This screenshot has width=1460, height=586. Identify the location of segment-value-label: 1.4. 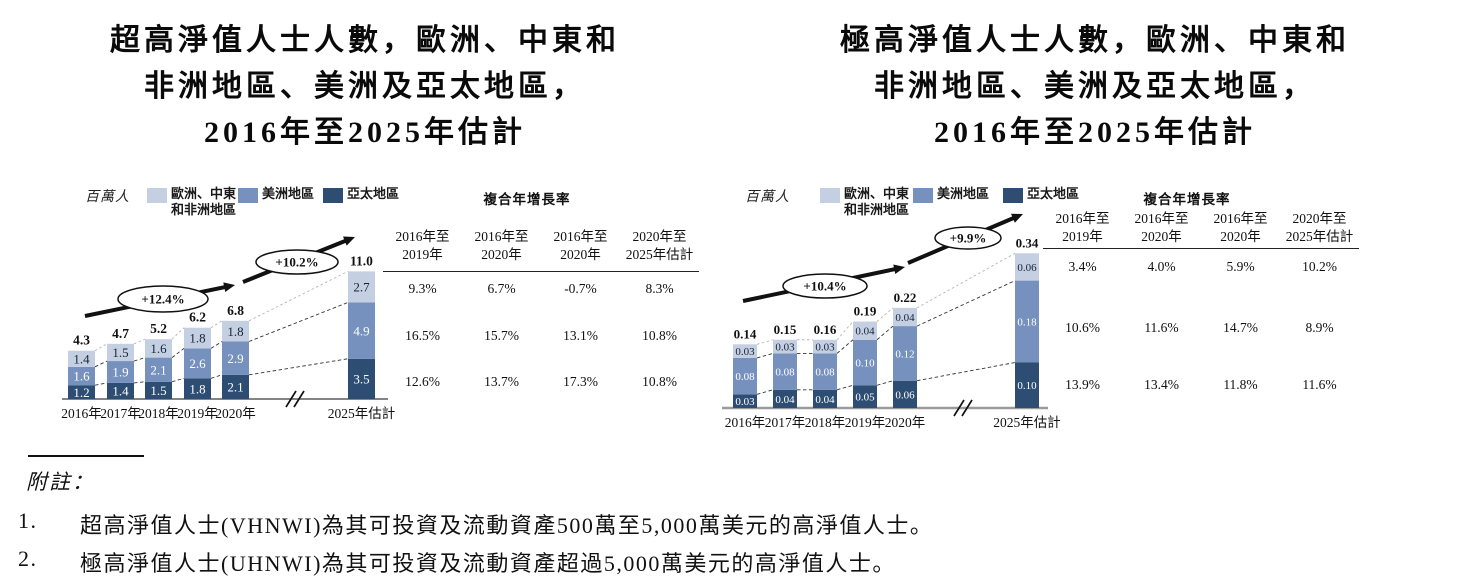
(81, 358).